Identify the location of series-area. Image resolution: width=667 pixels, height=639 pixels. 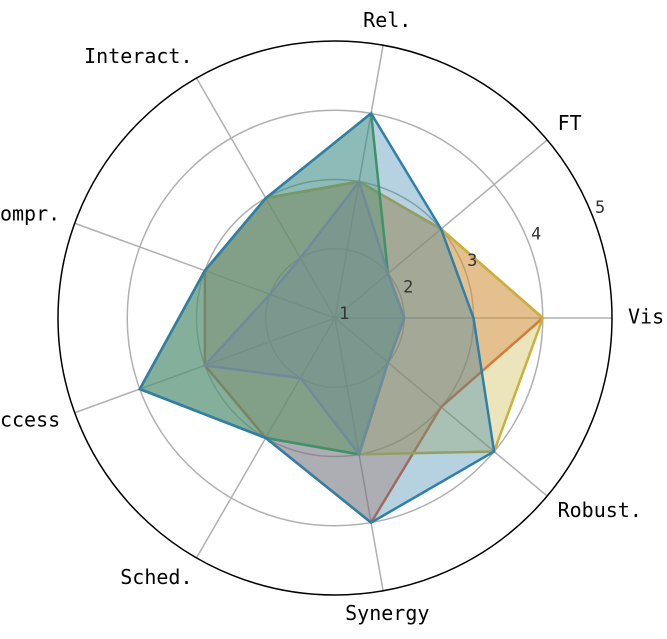
(304, 318).